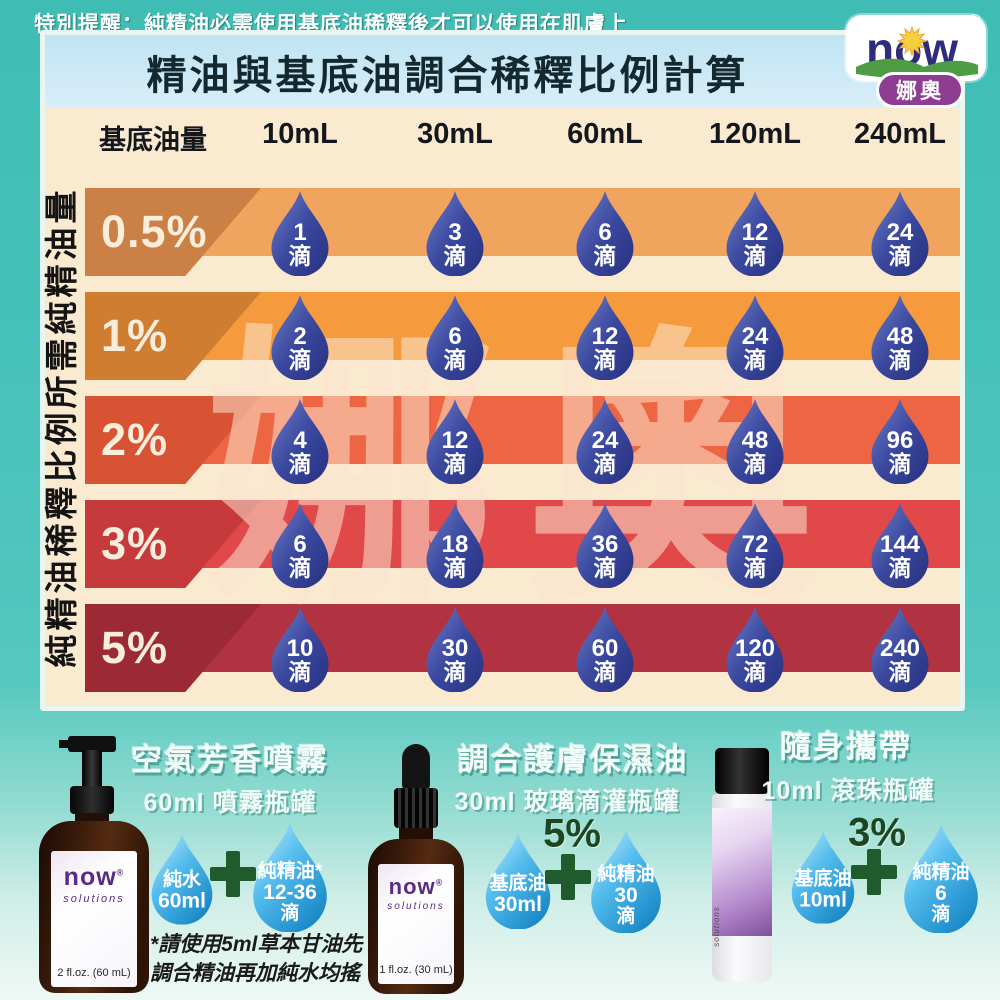 The width and height of the screenshot is (1000, 1000). What do you see at coordinates (626, 880) in the screenshot?
I see `water-drop-icon: 純精油 30 滴` at bounding box center [626, 880].